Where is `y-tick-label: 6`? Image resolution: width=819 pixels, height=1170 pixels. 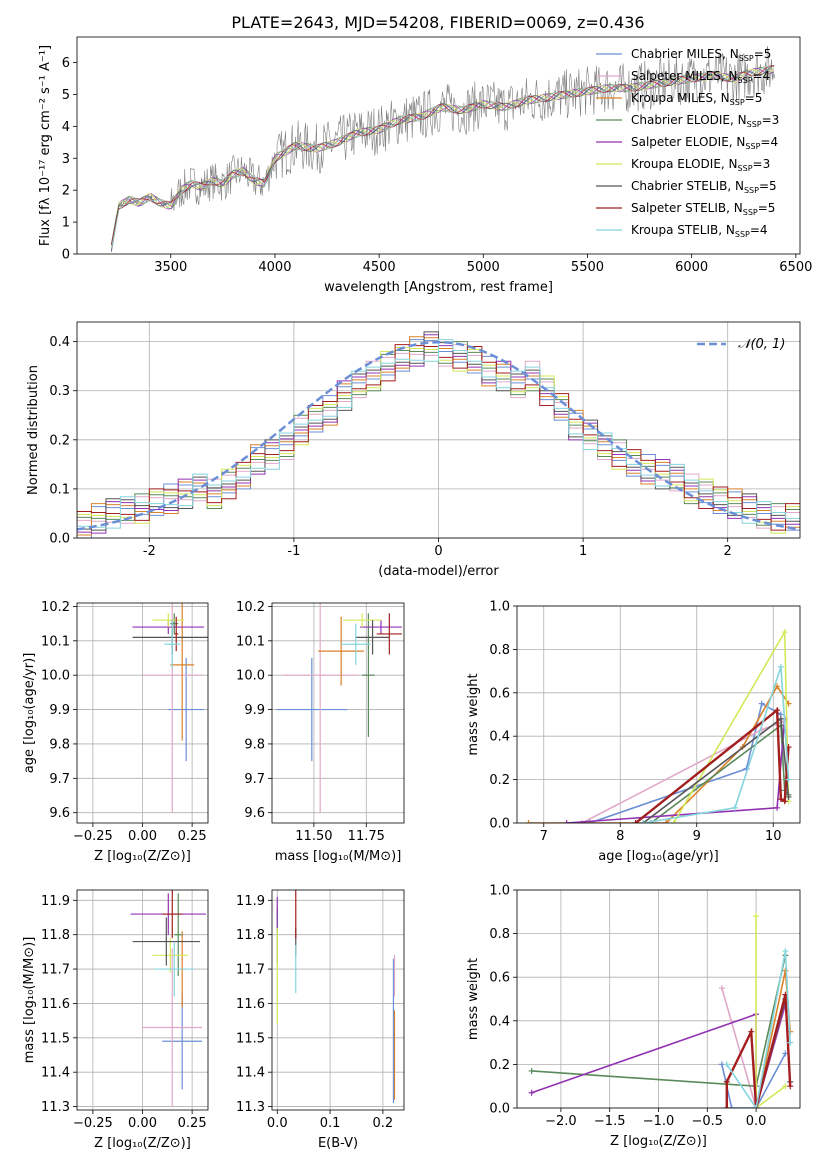 y-tick-label: 6 is located at coordinates (66, 63).